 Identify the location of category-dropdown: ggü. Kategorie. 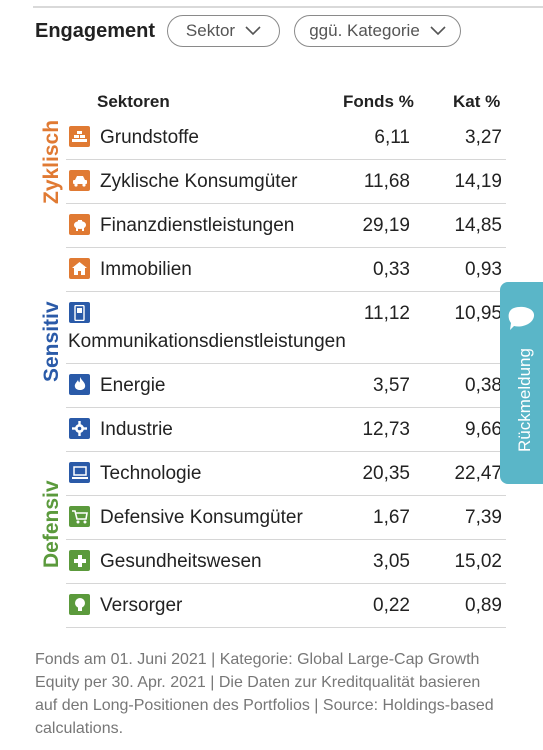
(377, 31).